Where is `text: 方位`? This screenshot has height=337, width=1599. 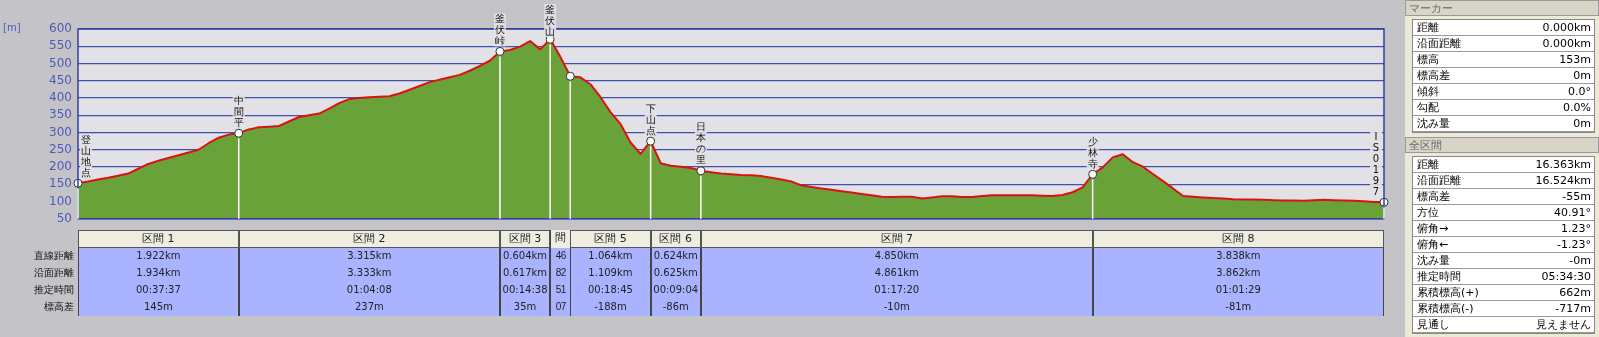
text: 方位 is located at coordinates (1428, 212).